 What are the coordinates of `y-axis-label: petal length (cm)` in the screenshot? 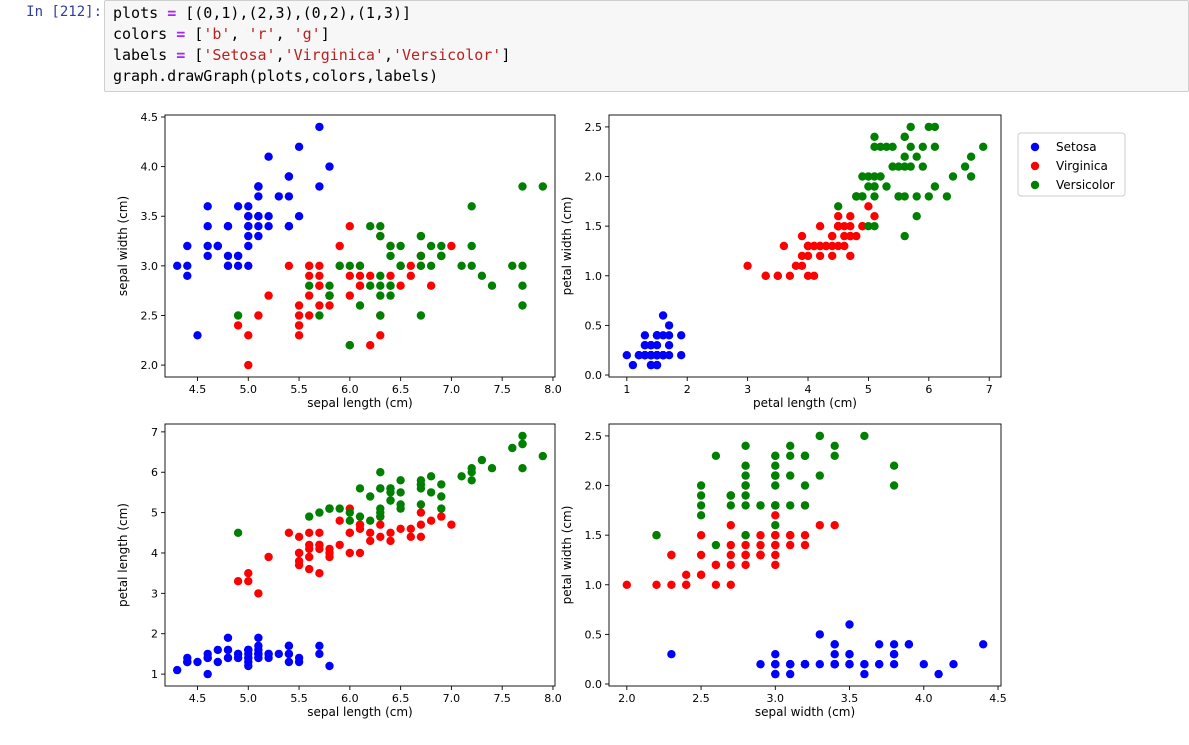 It's located at (123, 555).